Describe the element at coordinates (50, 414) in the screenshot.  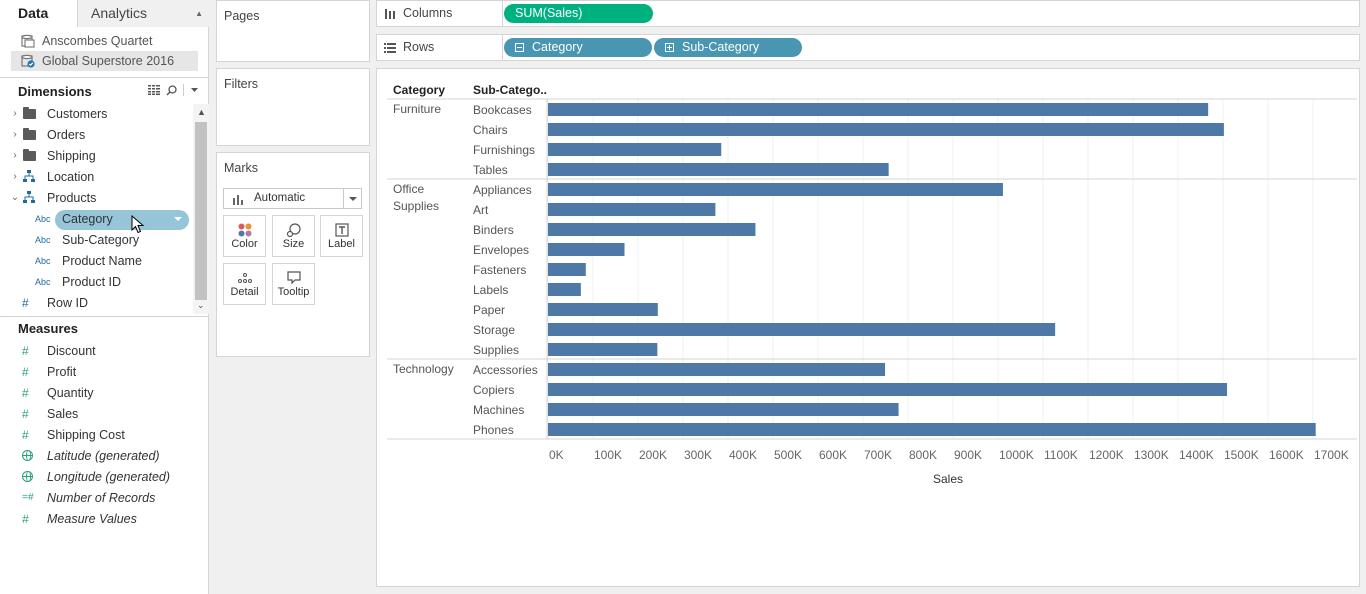
I see `measure-field-sales: # Sales` at that location.